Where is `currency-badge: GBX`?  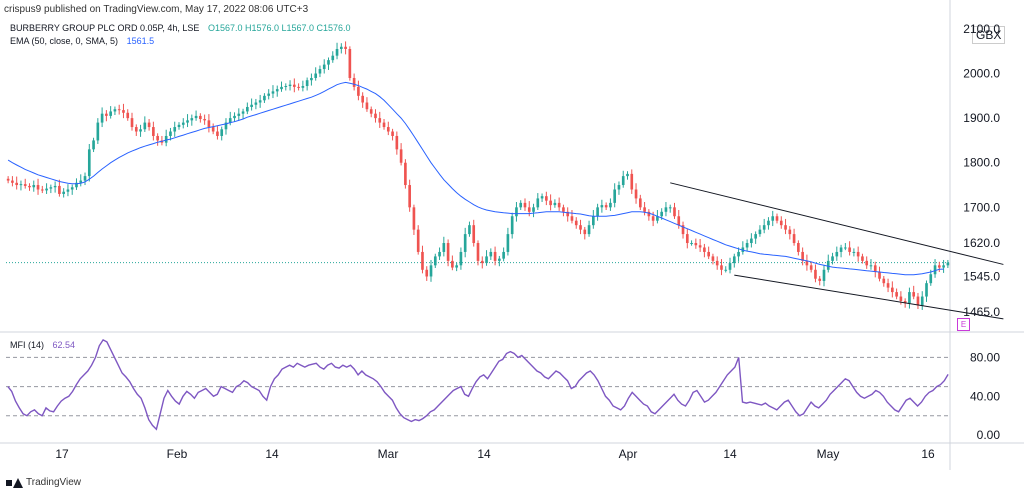 currency-badge: GBX is located at coordinates (989, 35).